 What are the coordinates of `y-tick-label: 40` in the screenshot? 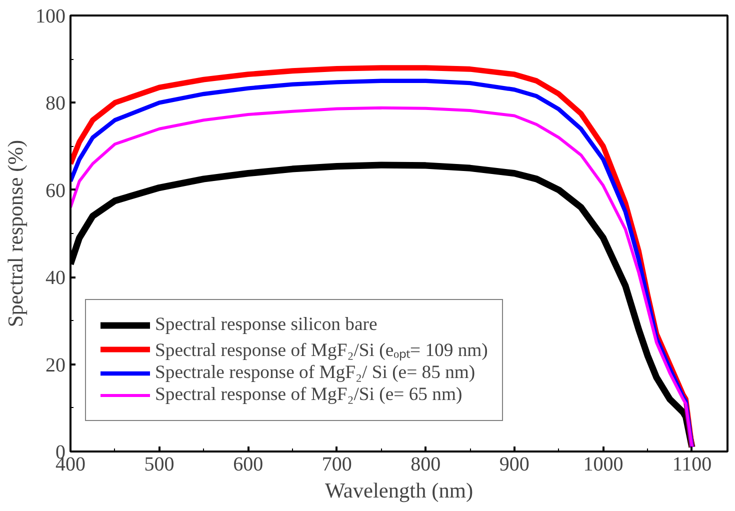 It's located at (56, 278).